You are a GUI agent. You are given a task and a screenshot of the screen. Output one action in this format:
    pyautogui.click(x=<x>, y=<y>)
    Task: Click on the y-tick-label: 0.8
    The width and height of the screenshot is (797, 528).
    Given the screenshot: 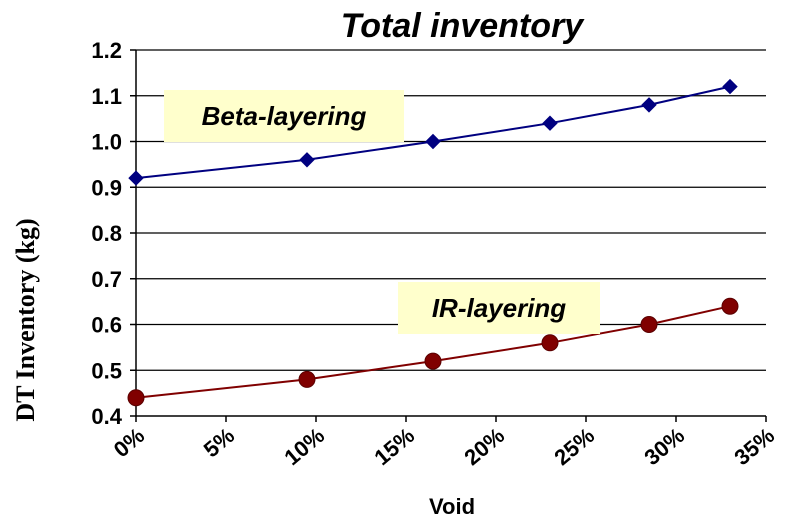 What is the action you would take?
    pyautogui.click(x=106, y=233)
    